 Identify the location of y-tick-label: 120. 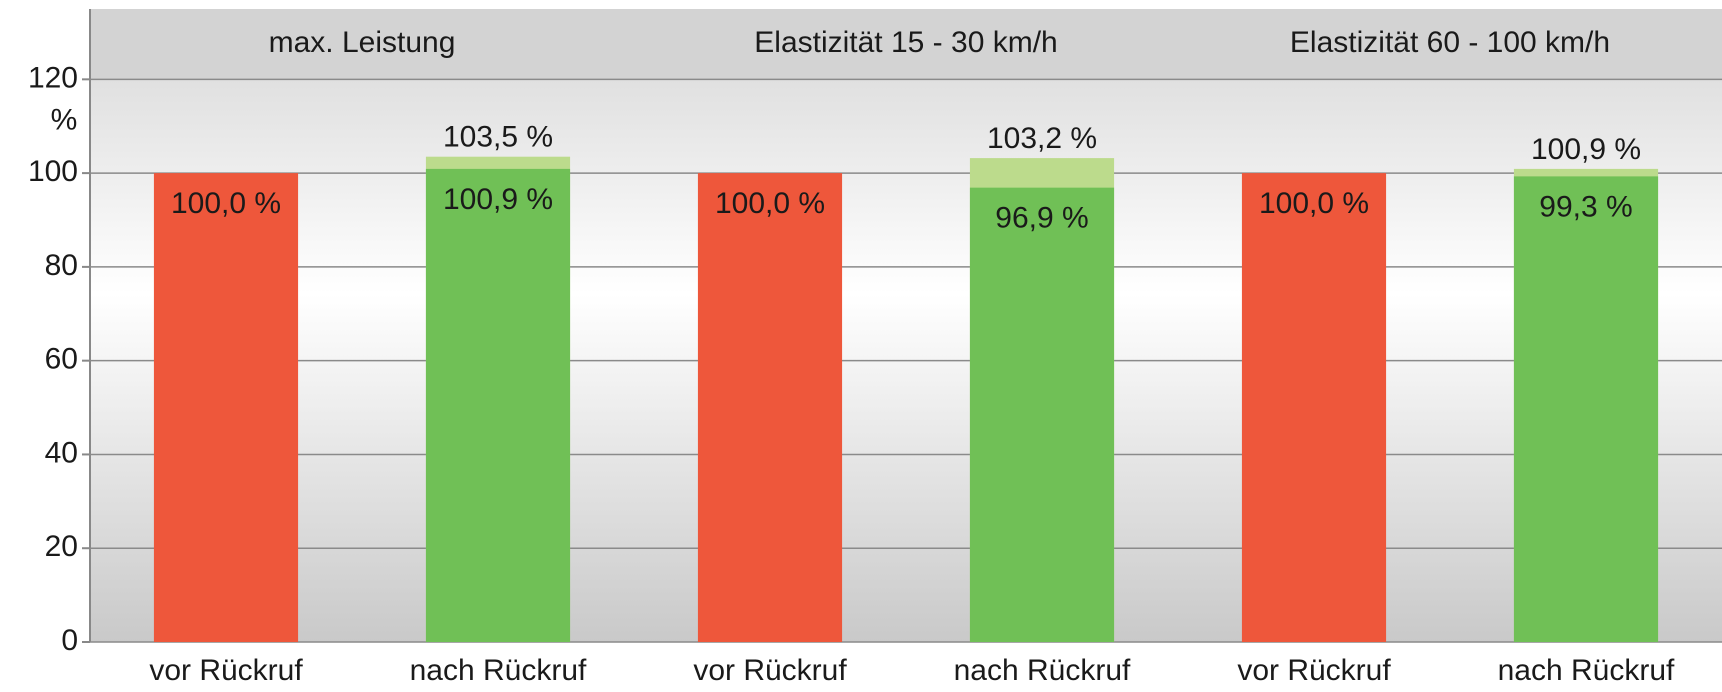
(53, 77).